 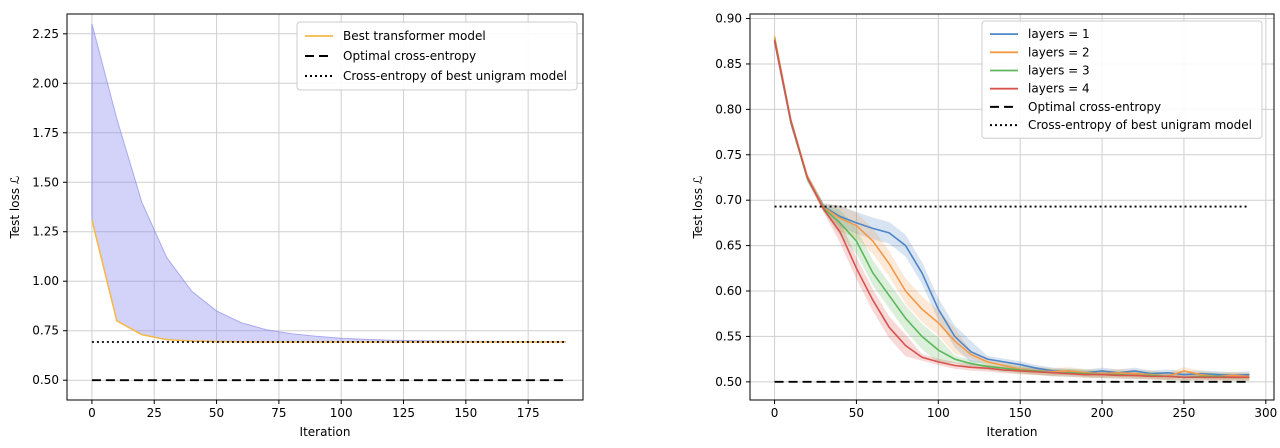 I want to click on y-tick-label: 0.90, so click(x=728, y=19).